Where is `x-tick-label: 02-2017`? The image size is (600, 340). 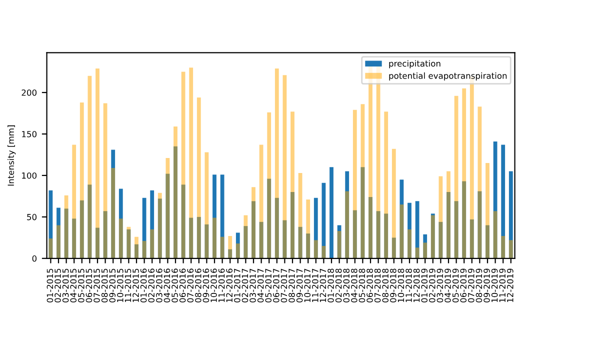
x-tick-label: 02-2017 is located at coordinates (245, 285).